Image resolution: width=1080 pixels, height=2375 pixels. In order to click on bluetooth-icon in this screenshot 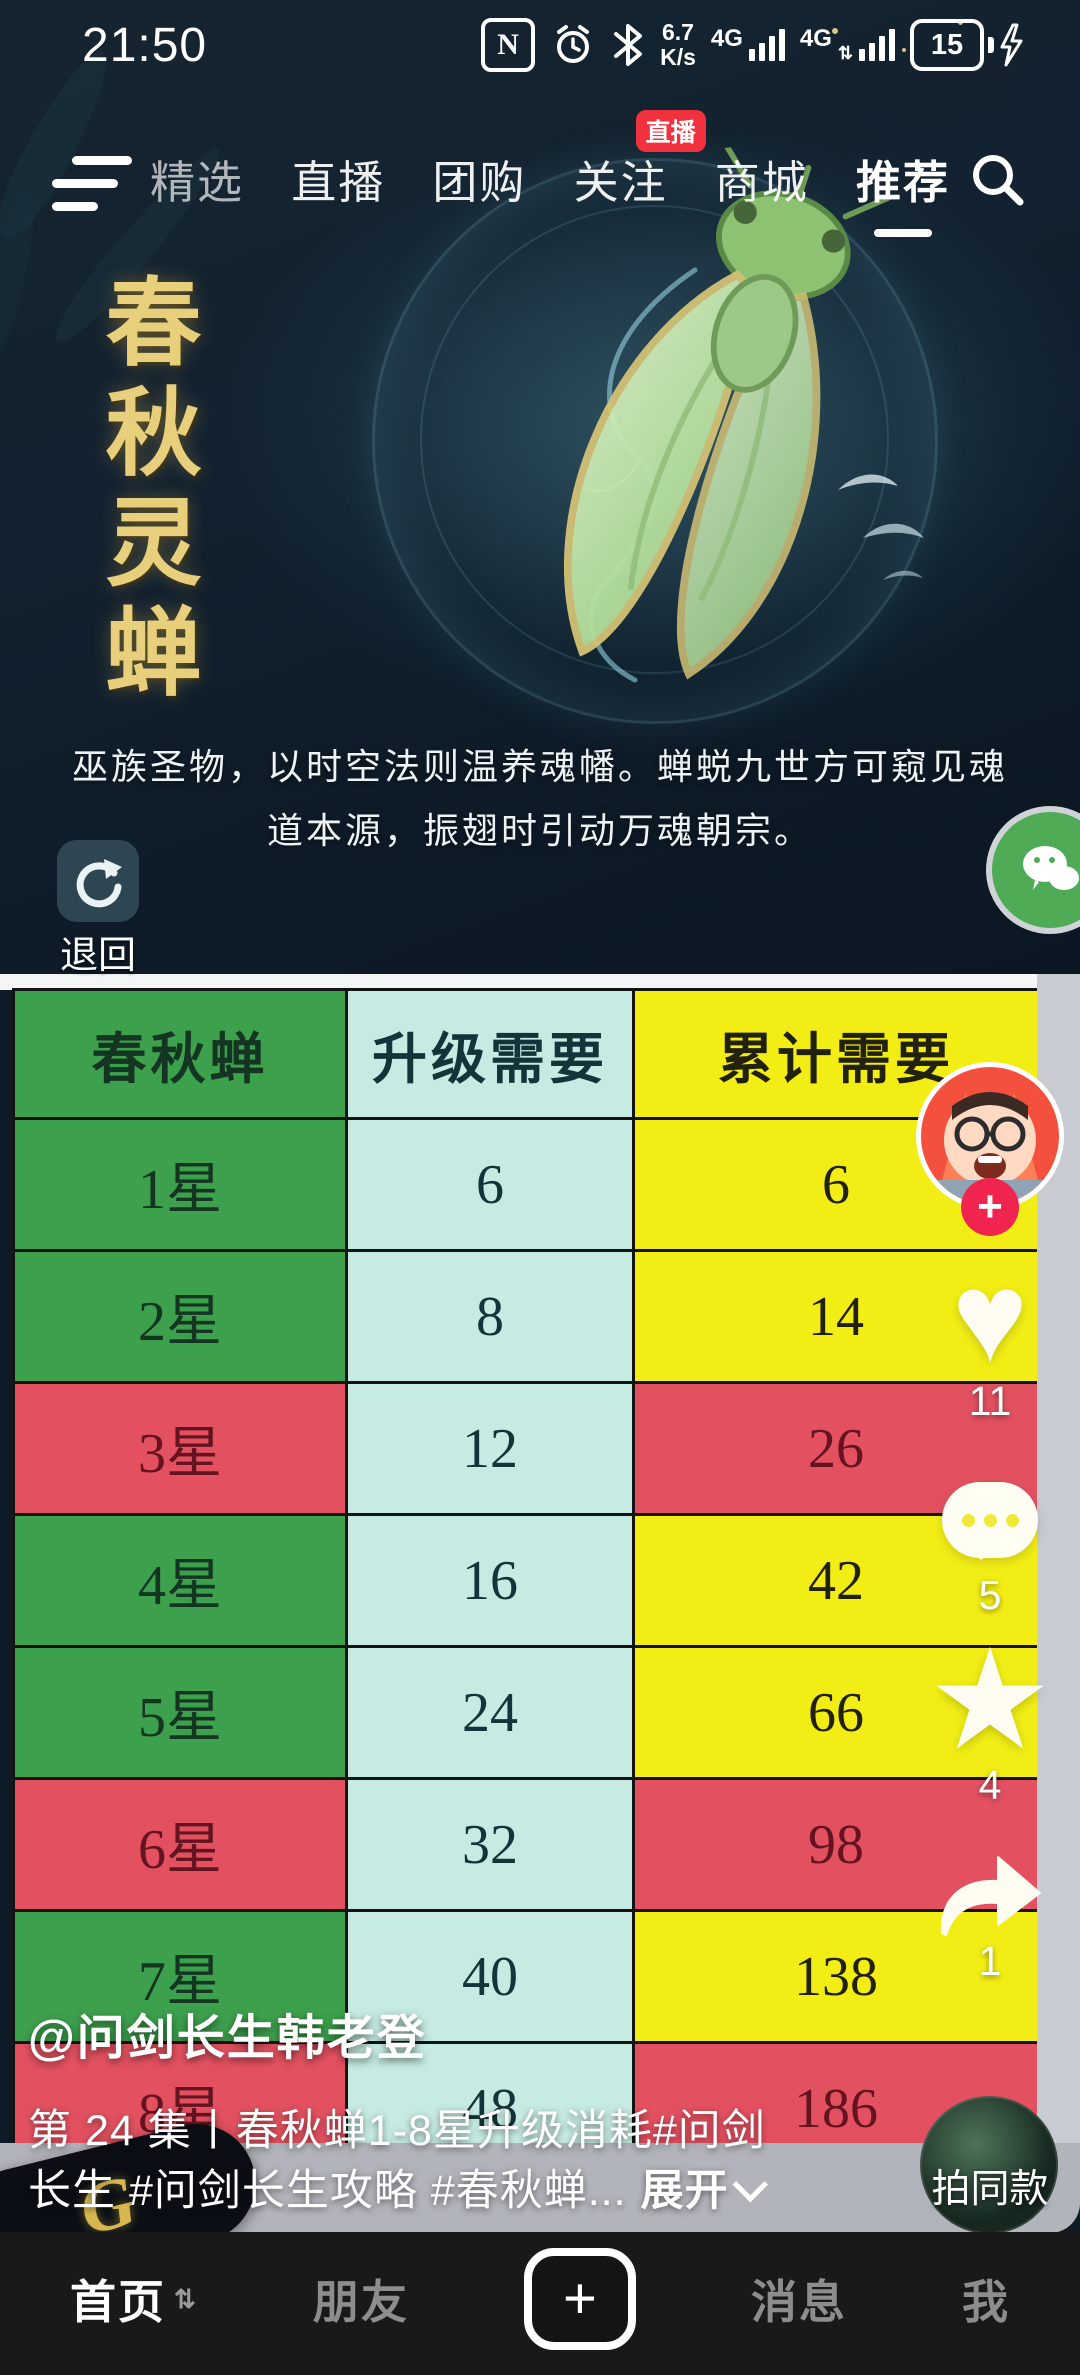, I will do `click(628, 45)`.